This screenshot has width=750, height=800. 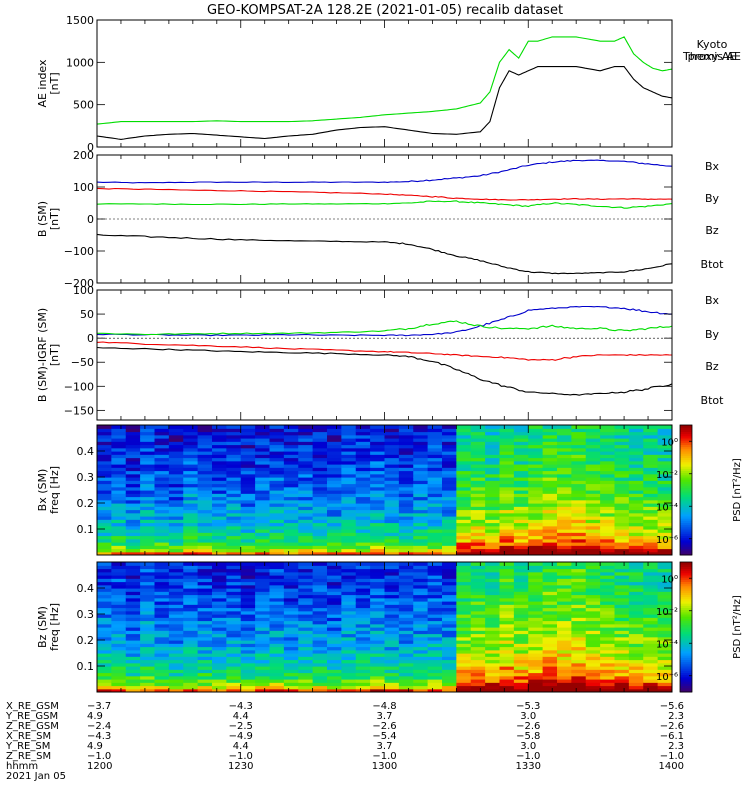 What do you see at coordinates (712, 166) in the screenshot?
I see `legend-entry: Bx` at bounding box center [712, 166].